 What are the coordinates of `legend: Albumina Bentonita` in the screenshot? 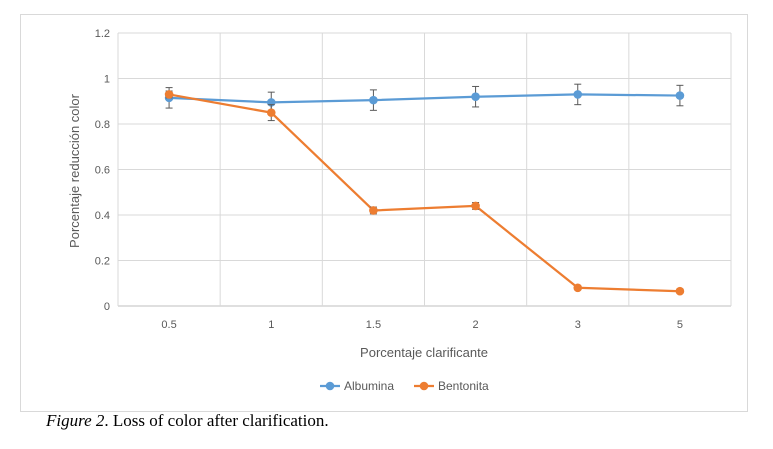 It's located at (404, 386).